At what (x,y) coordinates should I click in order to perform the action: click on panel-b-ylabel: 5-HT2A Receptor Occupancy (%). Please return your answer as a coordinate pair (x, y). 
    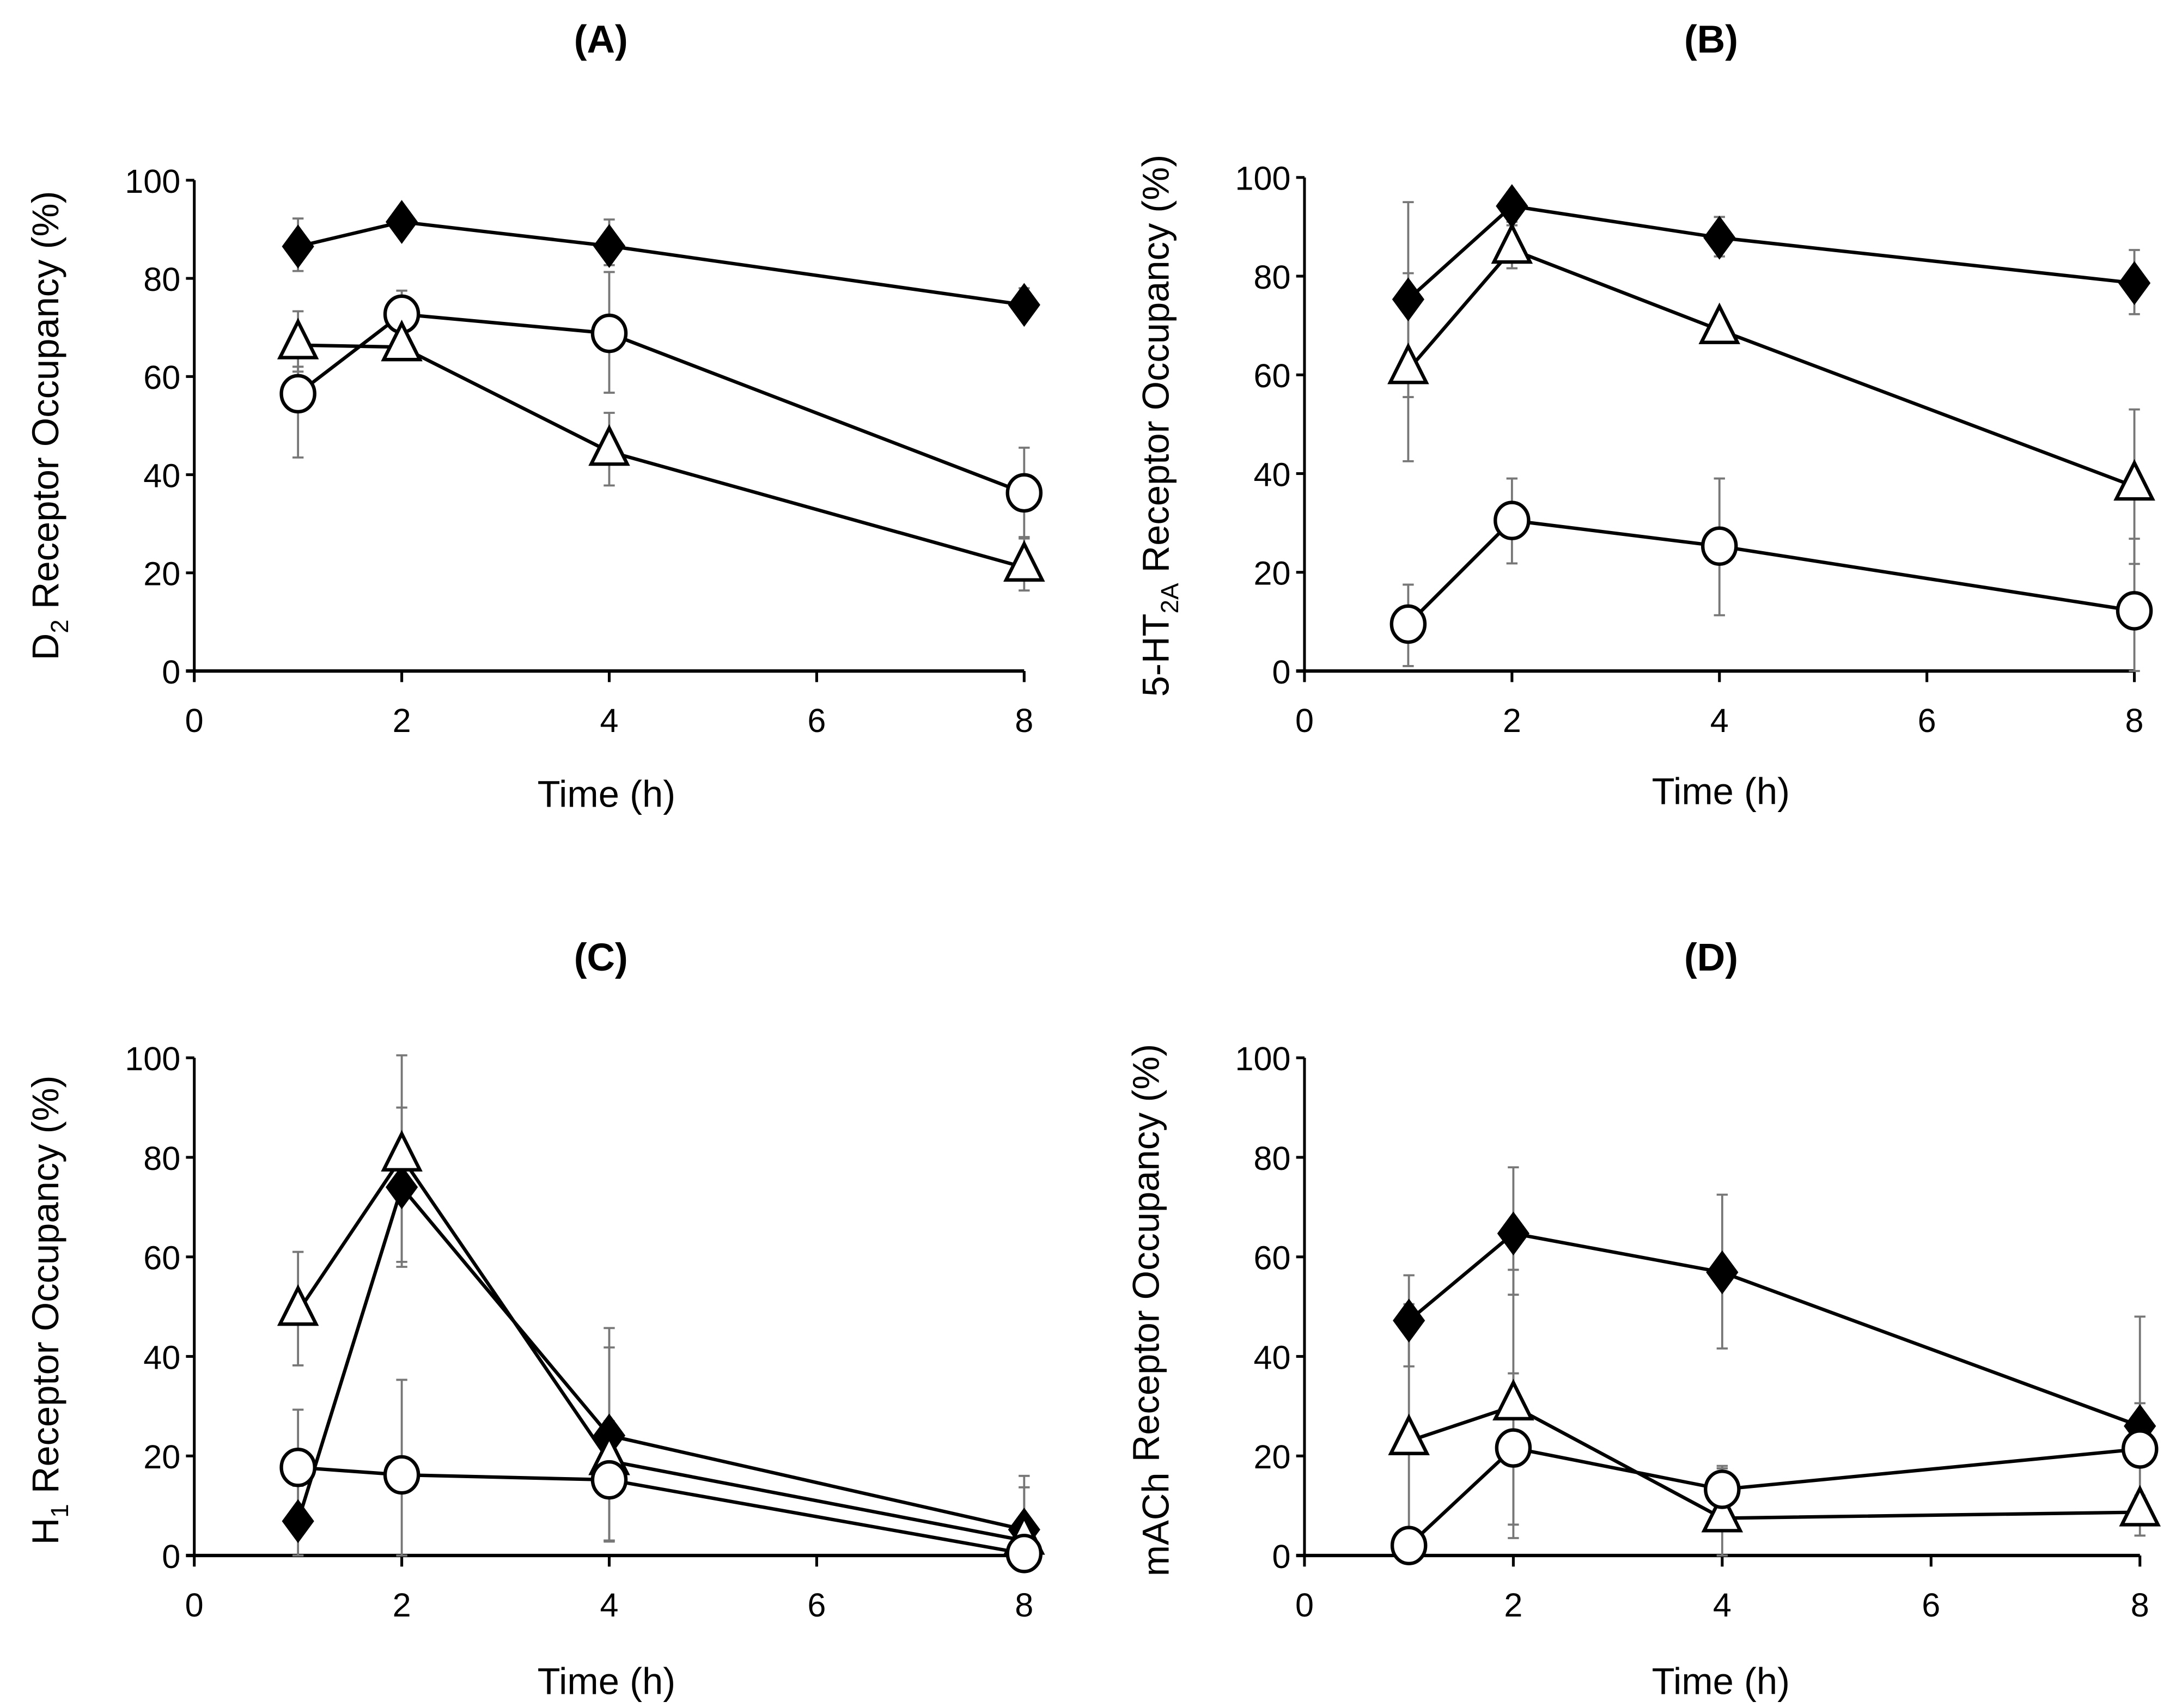
    Looking at the image, I should click on (1159, 426).